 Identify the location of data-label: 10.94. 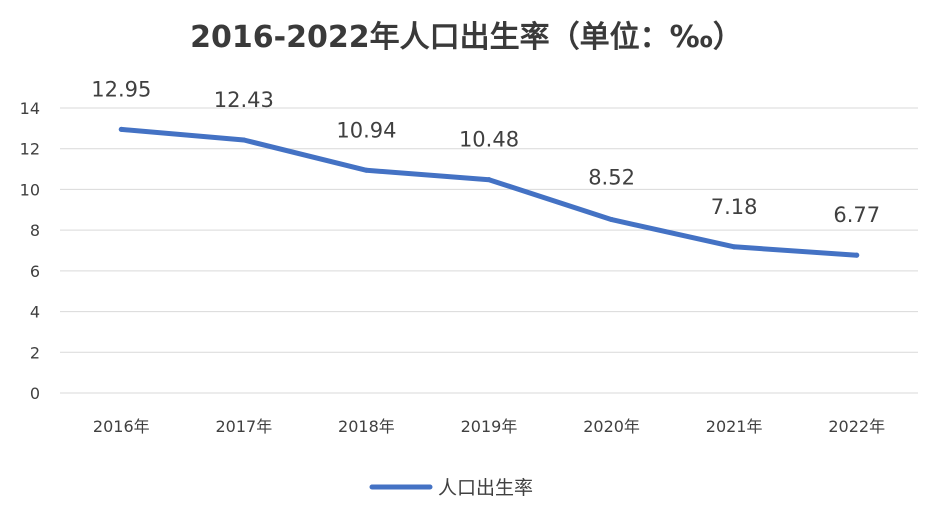
(366, 130).